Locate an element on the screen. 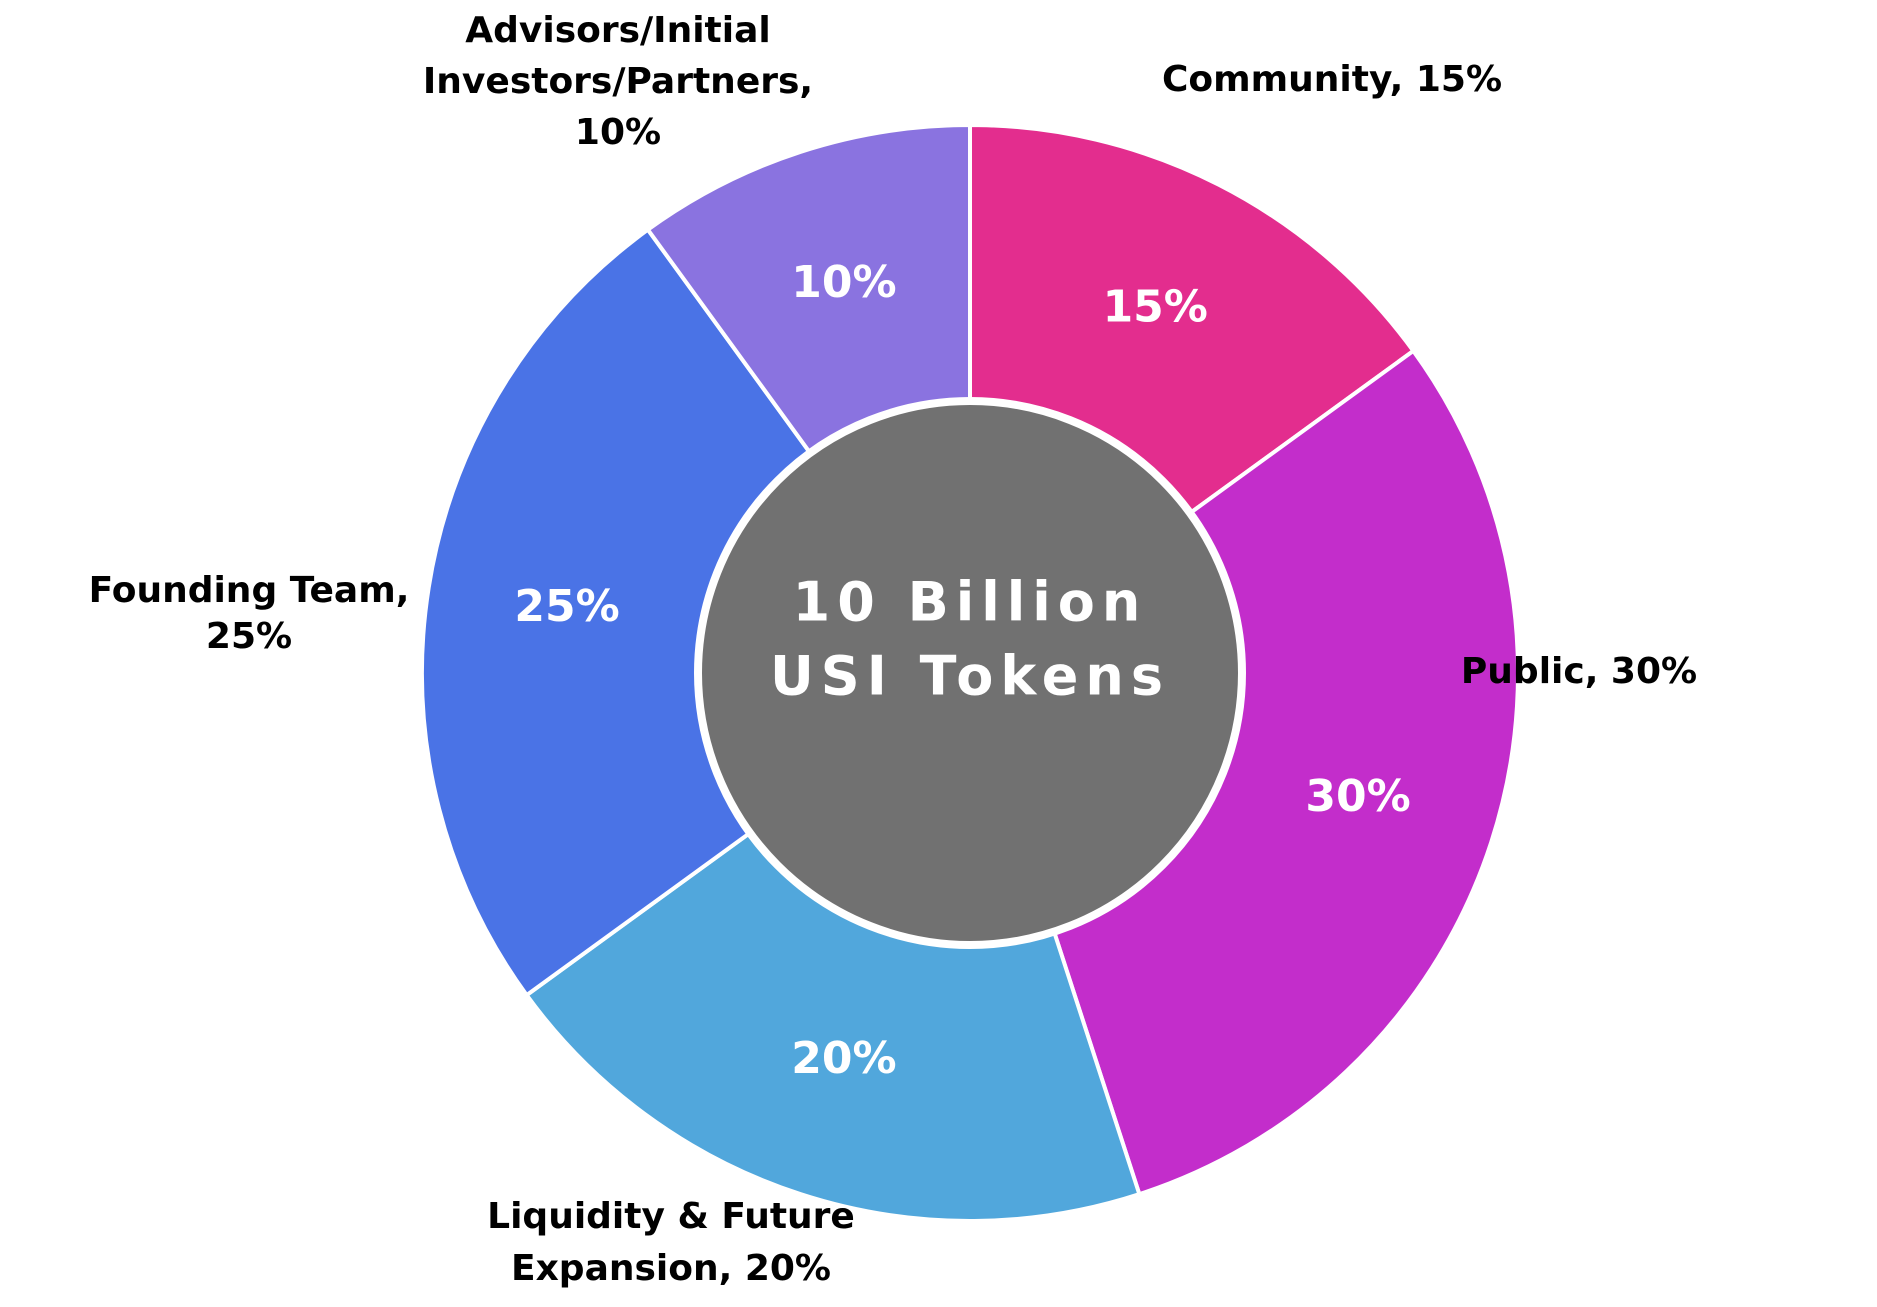  outer-label-public: Public, 30% is located at coordinates (1579, 671).